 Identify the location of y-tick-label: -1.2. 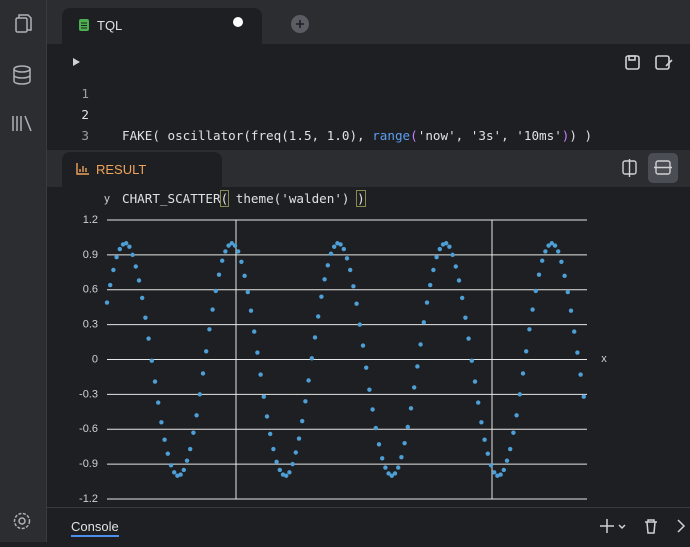
(88, 499).